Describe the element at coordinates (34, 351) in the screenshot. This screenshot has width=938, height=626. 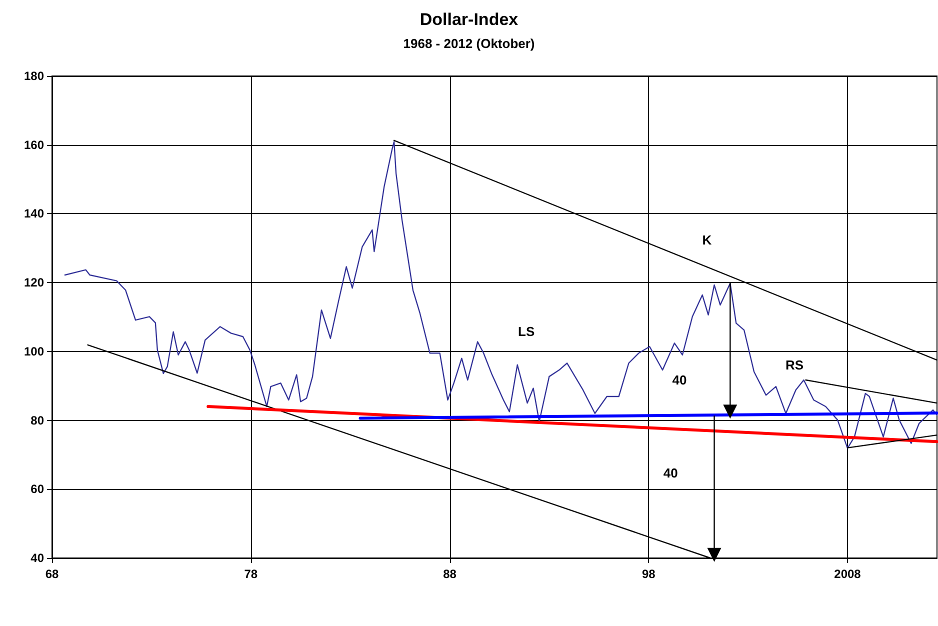
I see `y-tick-label: 100` at that location.